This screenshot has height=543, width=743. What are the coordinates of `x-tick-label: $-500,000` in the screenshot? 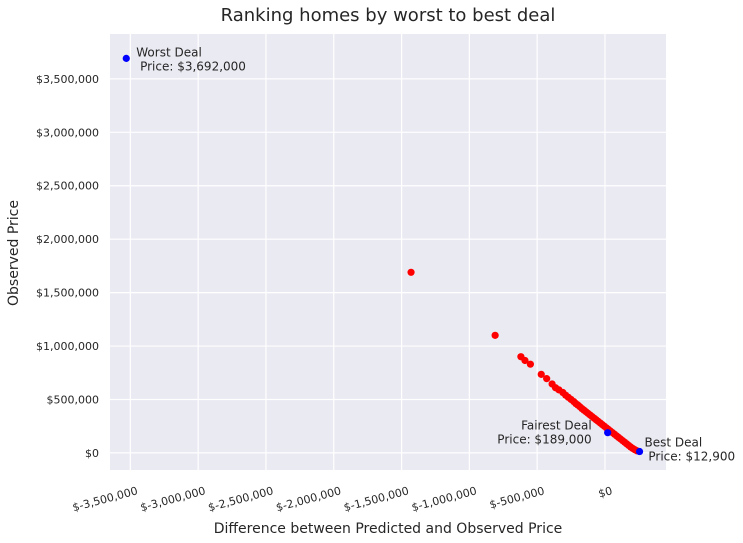 It's located at (517, 497).